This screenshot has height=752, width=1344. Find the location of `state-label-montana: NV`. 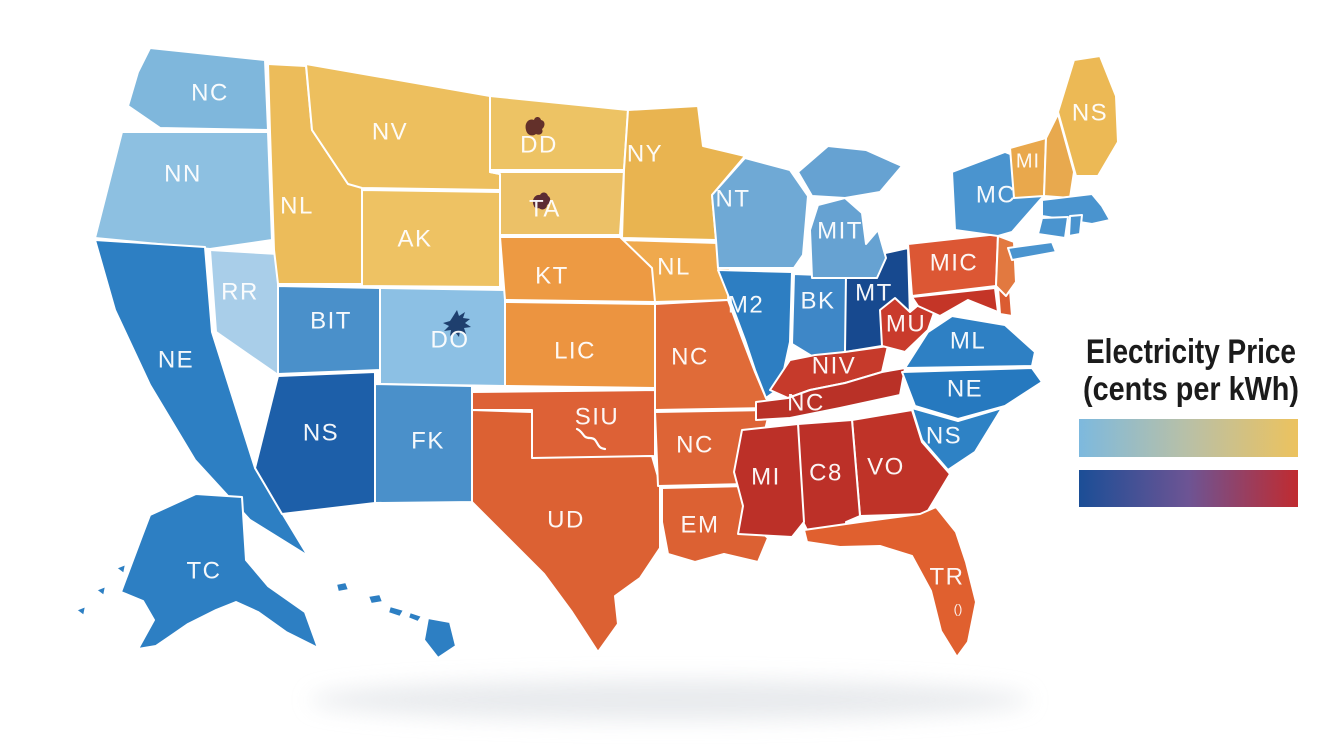

state-label-montana: NV is located at coordinates (390, 131).